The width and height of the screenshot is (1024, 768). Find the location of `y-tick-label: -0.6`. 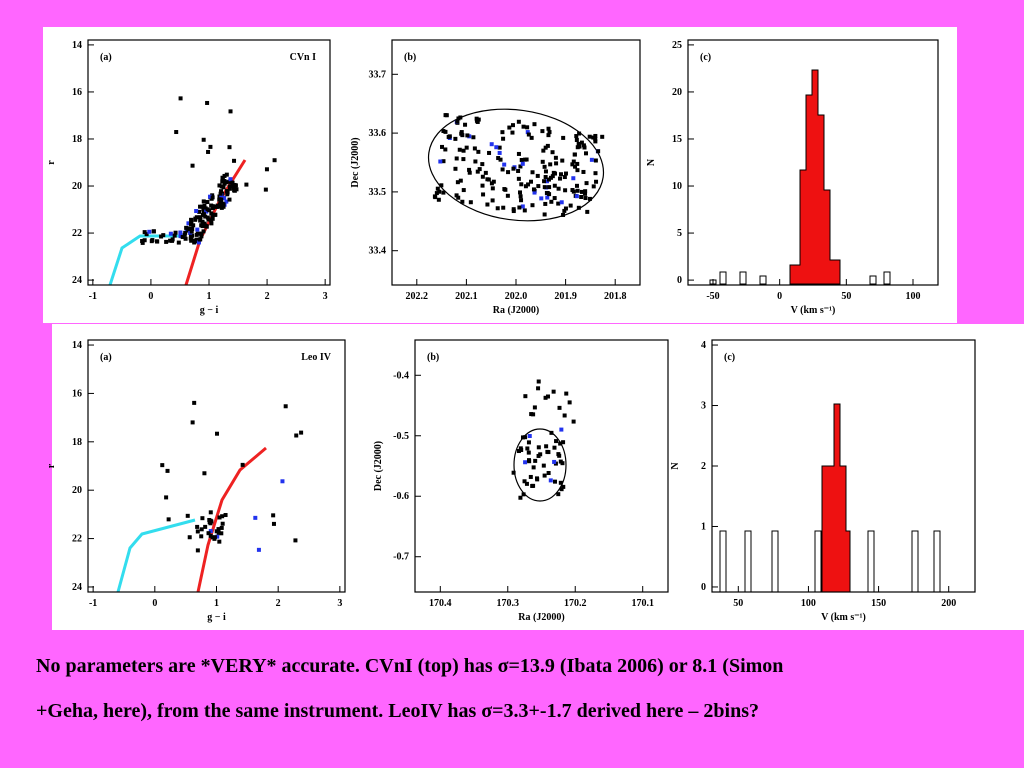

y-tick-label: -0.6 is located at coordinates (401, 496).